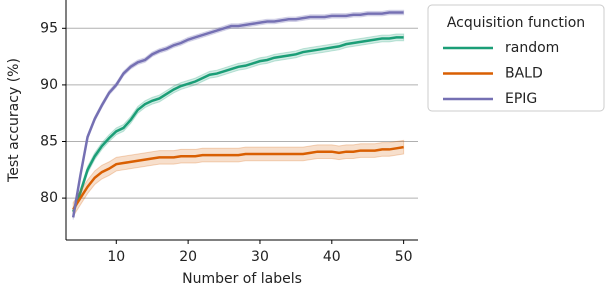 This screenshot has width=610, height=286. I want to click on x-tick-label: 40, so click(332, 257).